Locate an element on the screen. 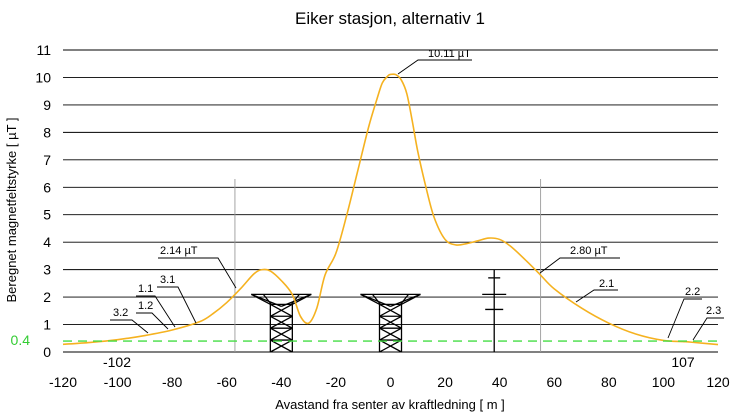  annotation-3-2: 3.2 is located at coordinates (120, 313).